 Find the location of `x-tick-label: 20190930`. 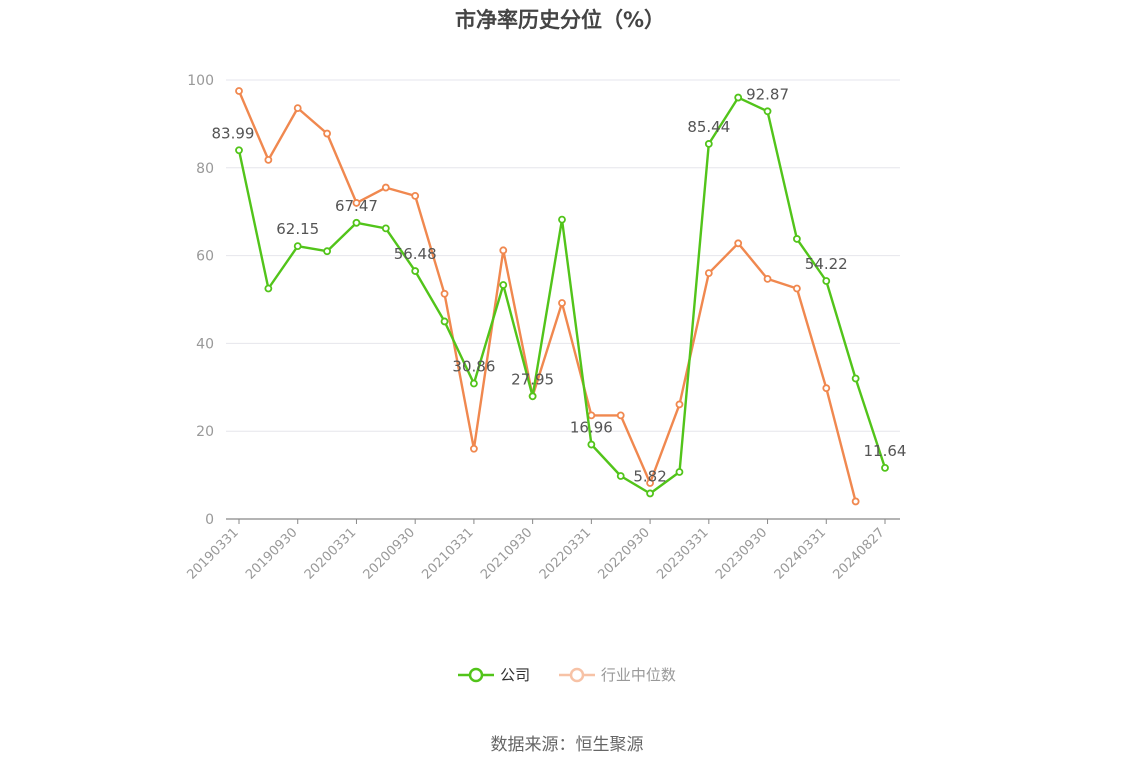

x-tick-label: 20190930 is located at coordinates (271, 553).